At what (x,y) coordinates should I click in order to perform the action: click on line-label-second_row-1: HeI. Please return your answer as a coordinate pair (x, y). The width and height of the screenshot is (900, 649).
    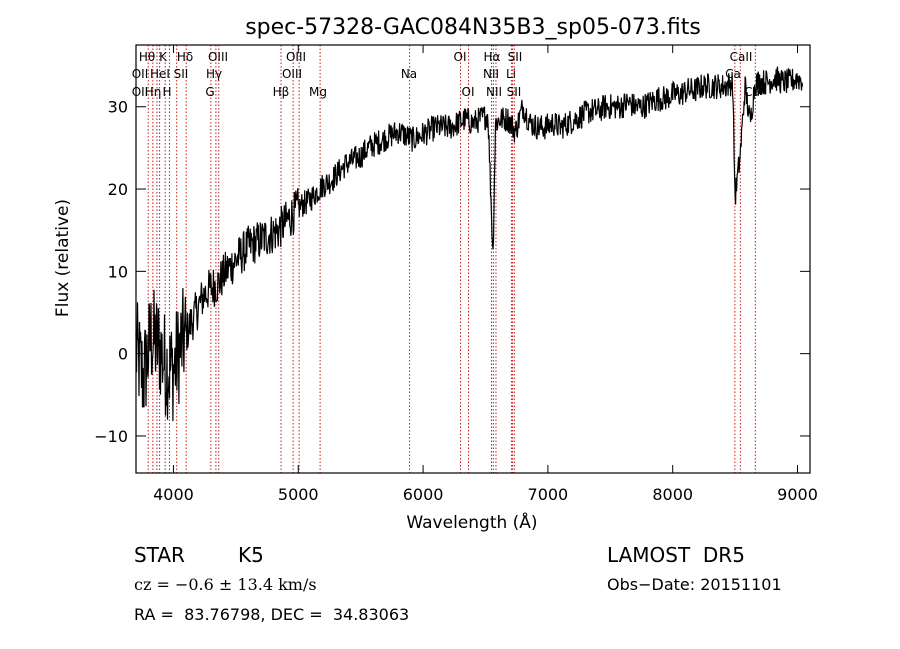
    Looking at the image, I should click on (160, 74).